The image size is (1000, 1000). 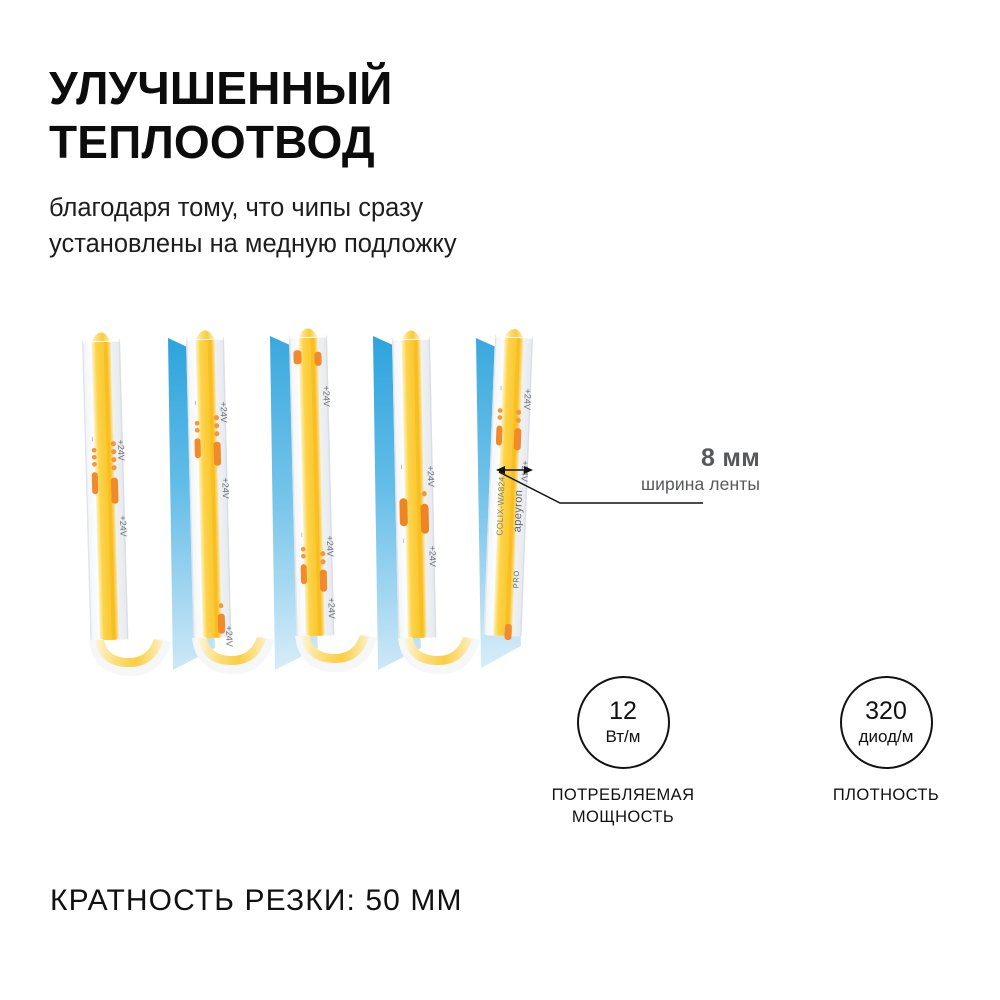 What do you see at coordinates (500, 470) in the screenshot?
I see `arrow-head-left` at bounding box center [500, 470].